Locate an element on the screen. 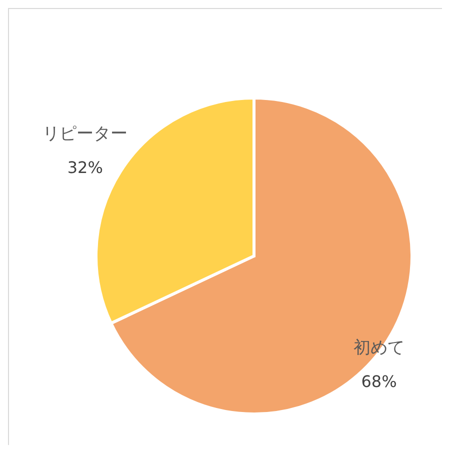  data-label: 32% is located at coordinates (85, 167).